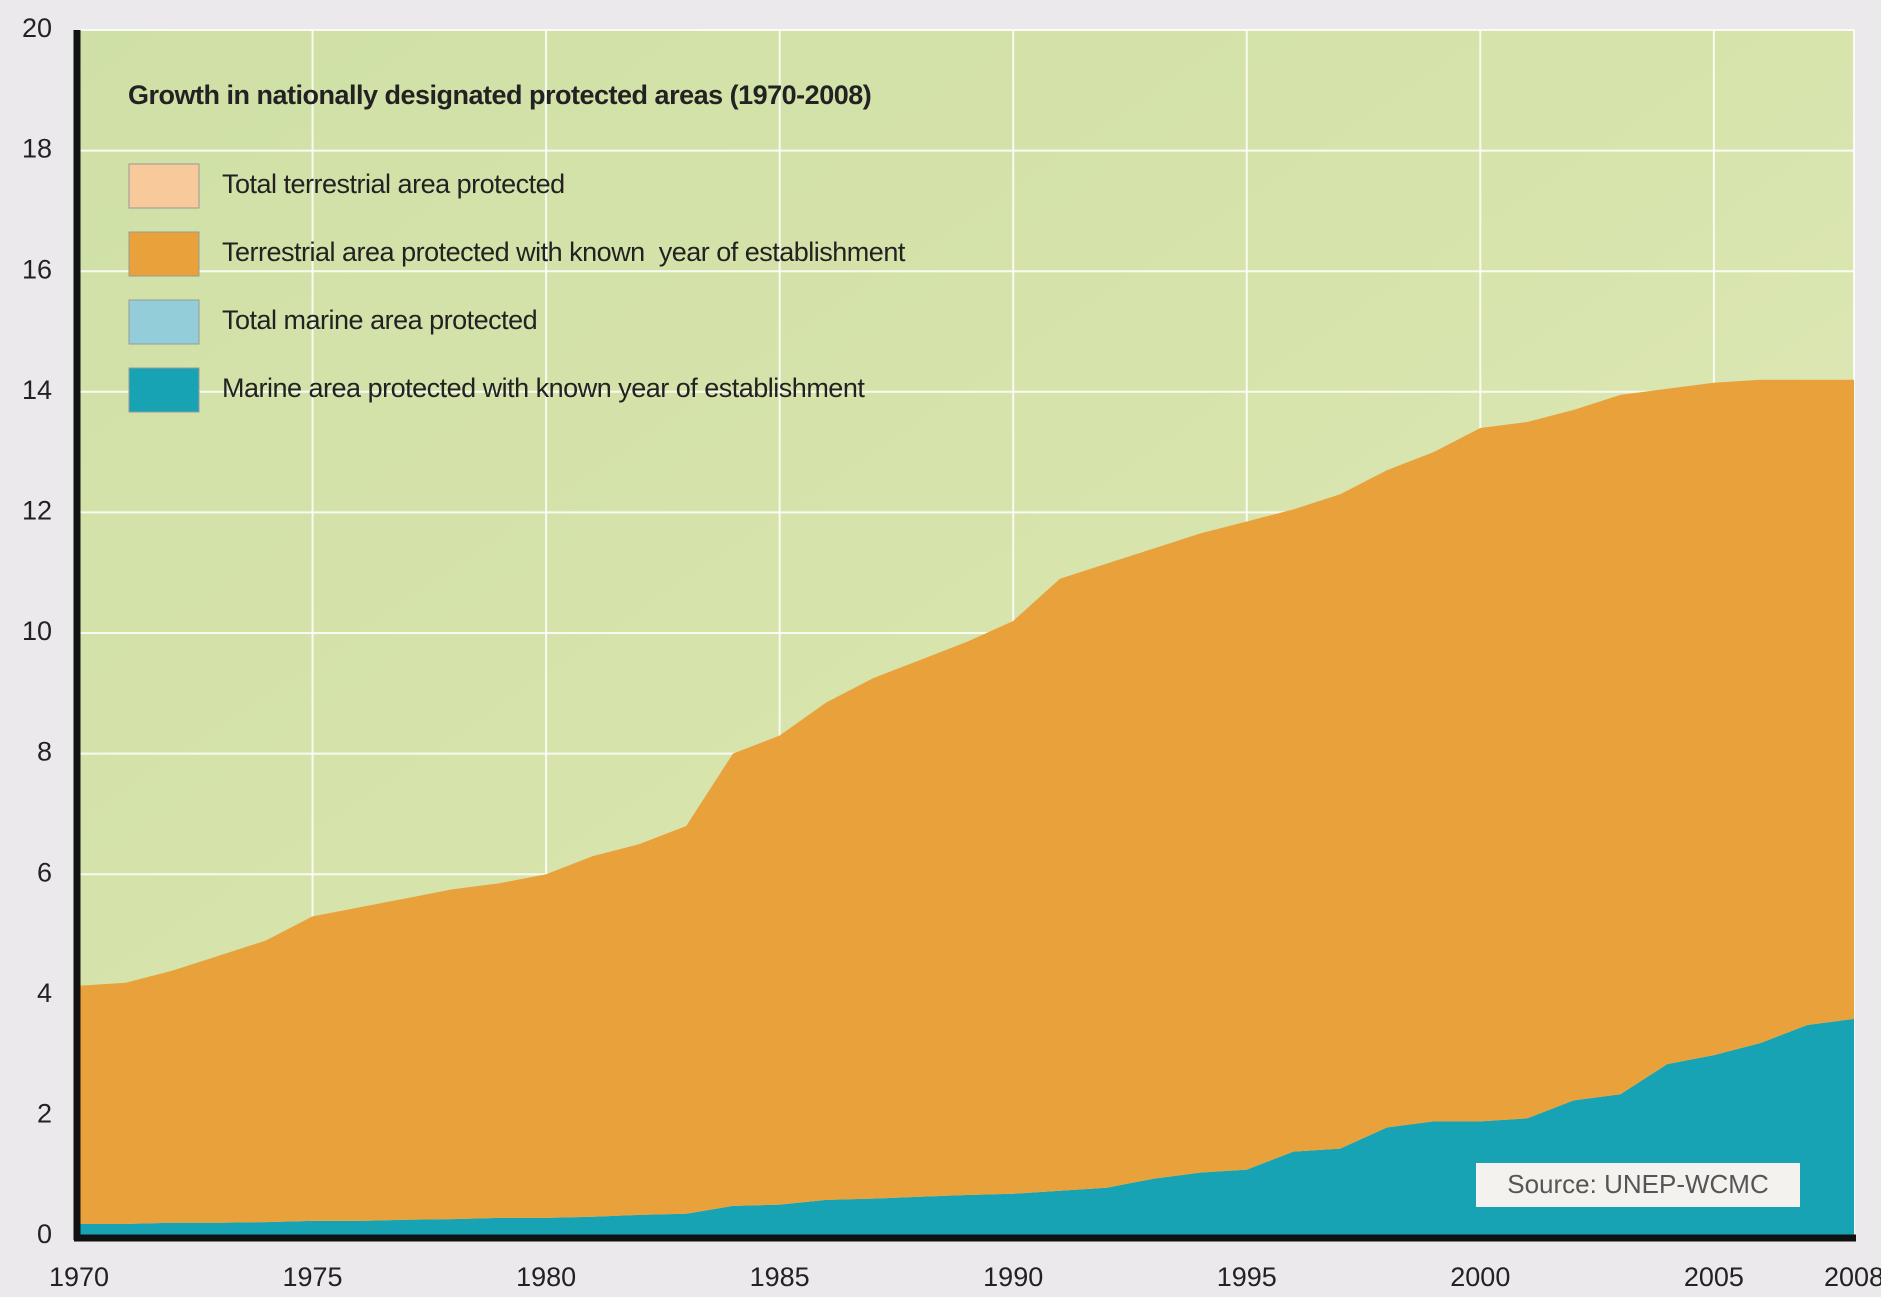  What do you see at coordinates (37, 511) in the screenshot?
I see `y-tick-label: 12` at bounding box center [37, 511].